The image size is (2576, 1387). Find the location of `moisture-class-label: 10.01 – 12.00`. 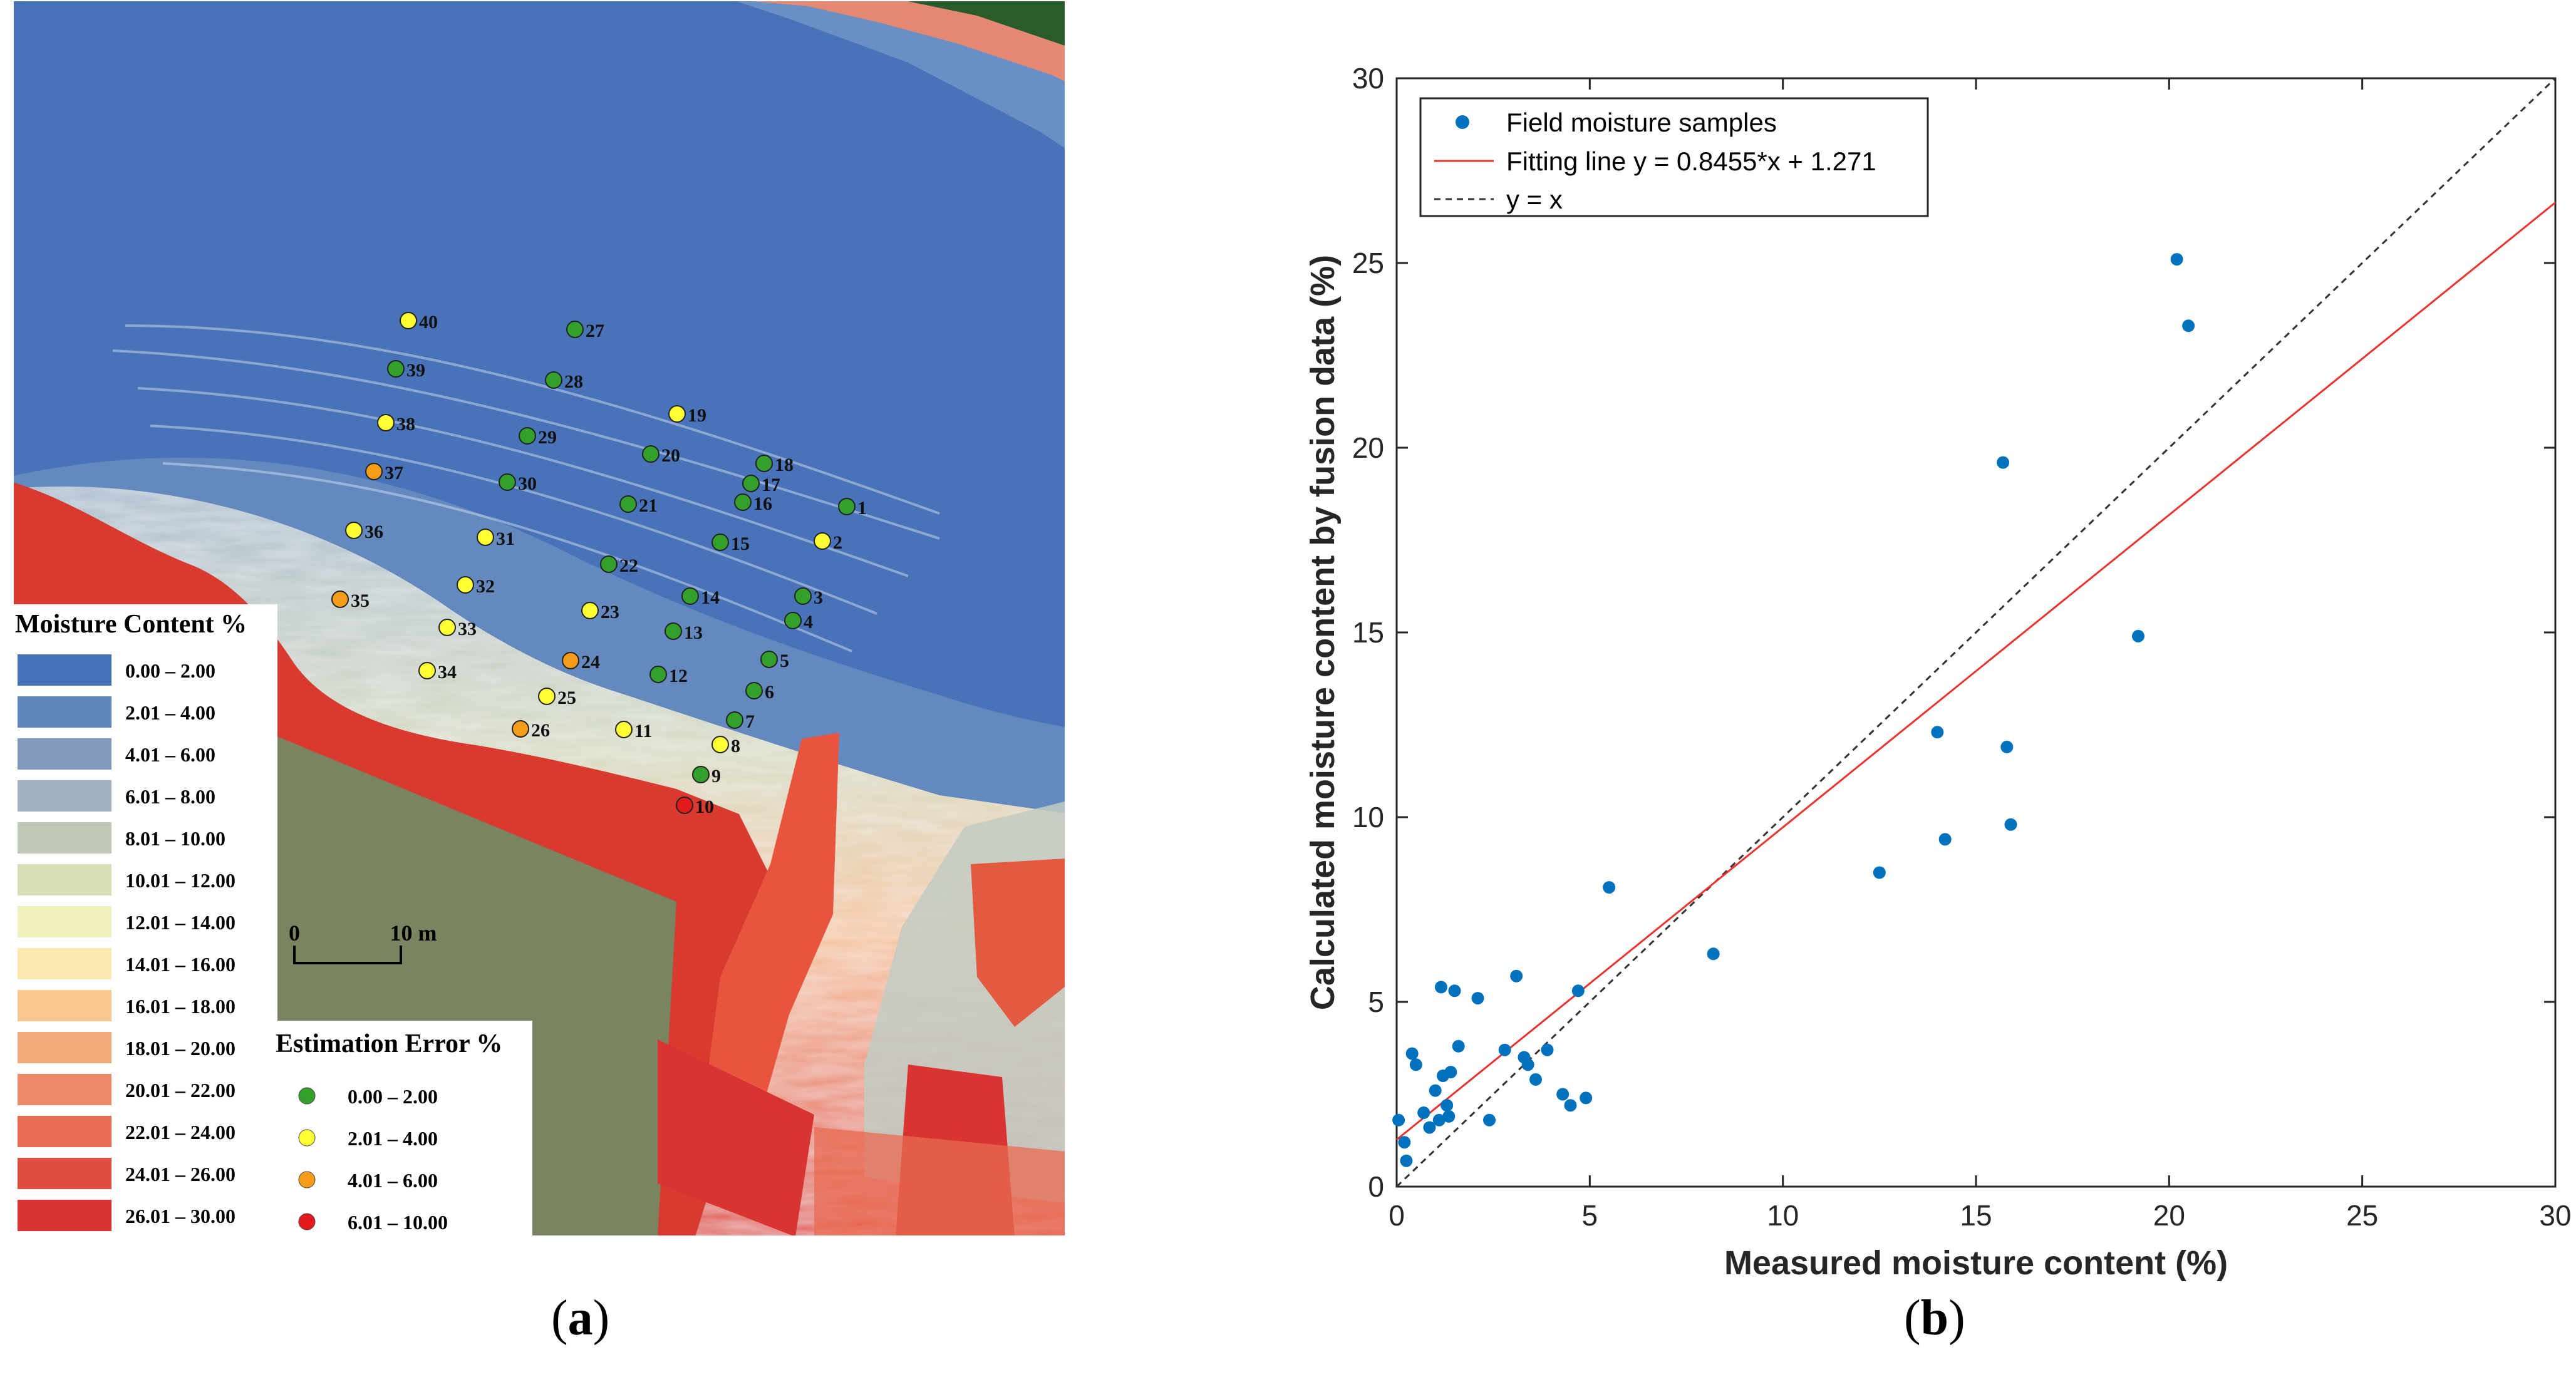

moisture-class-label: 10.01 – 12.00 is located at coordinates (180, 880).